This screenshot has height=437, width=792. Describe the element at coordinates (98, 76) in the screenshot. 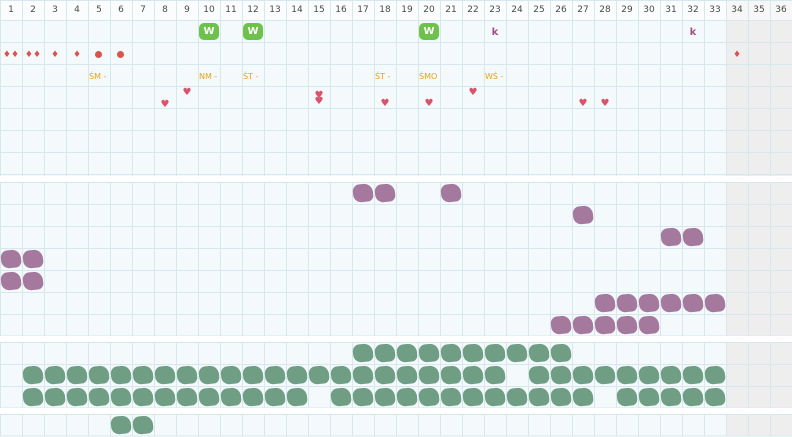

I see `event-label: ŚM -` at that location.